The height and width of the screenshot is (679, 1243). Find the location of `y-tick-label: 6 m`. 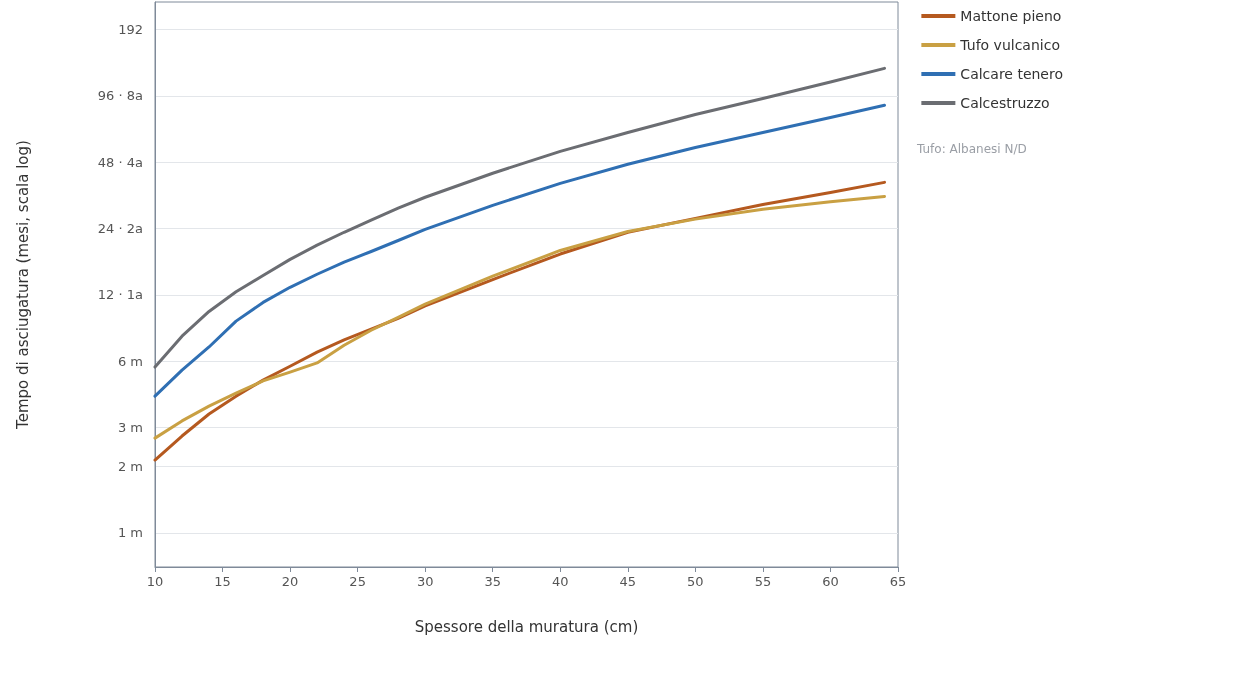

y-tick-label: 6 m is located at coordinates (130, 361).